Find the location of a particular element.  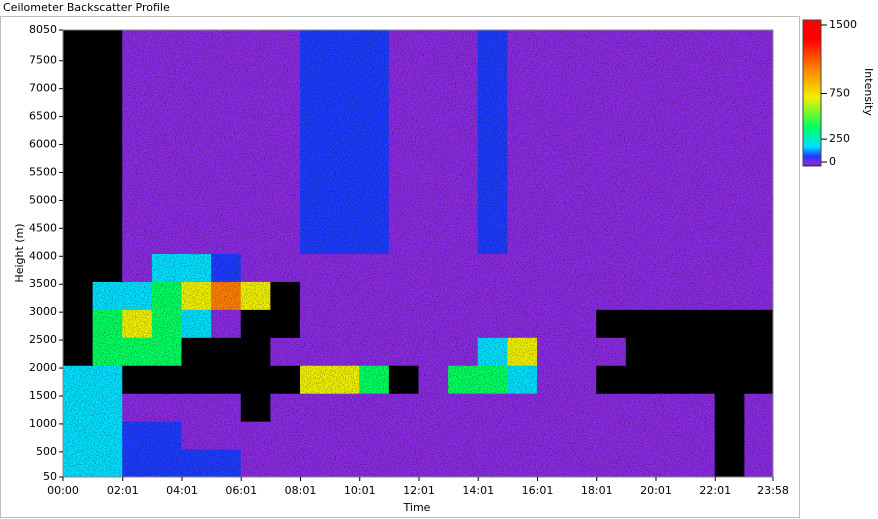

x-tick-label: 08:01 is located at coordinates (301, 490).